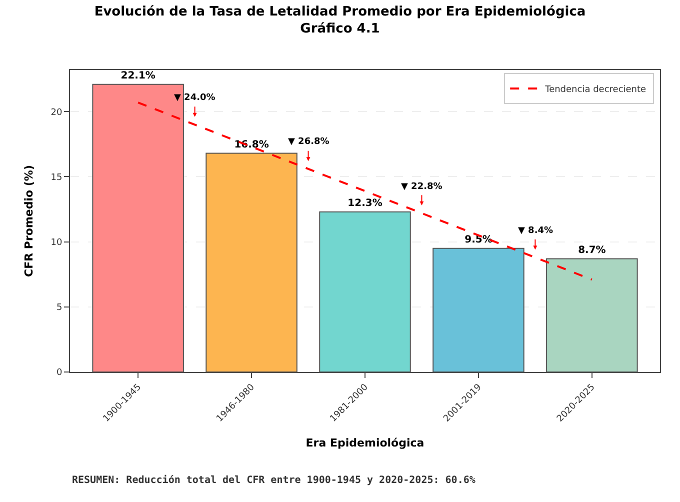 This screenshot has height=502, width=680. Describe the element at coordinates (56, 177) in the screenshot. I see `y-tick-label: 15` at that location.